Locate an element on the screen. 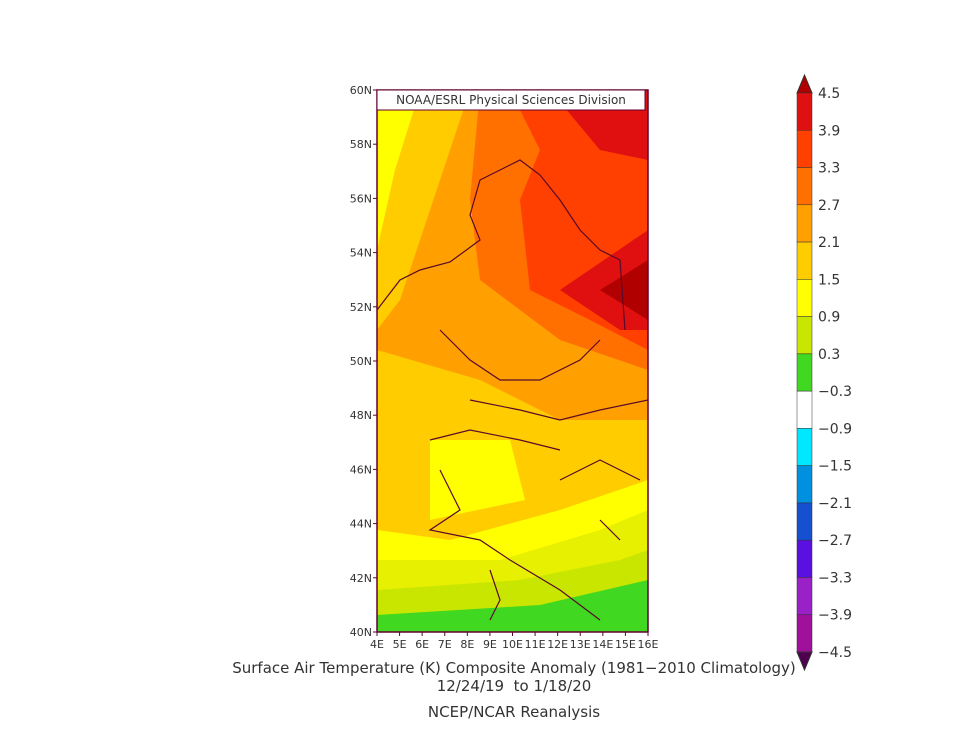 This screenshot has width=960, height=744. lat-label: 40N is located at coordinates (361, 632).